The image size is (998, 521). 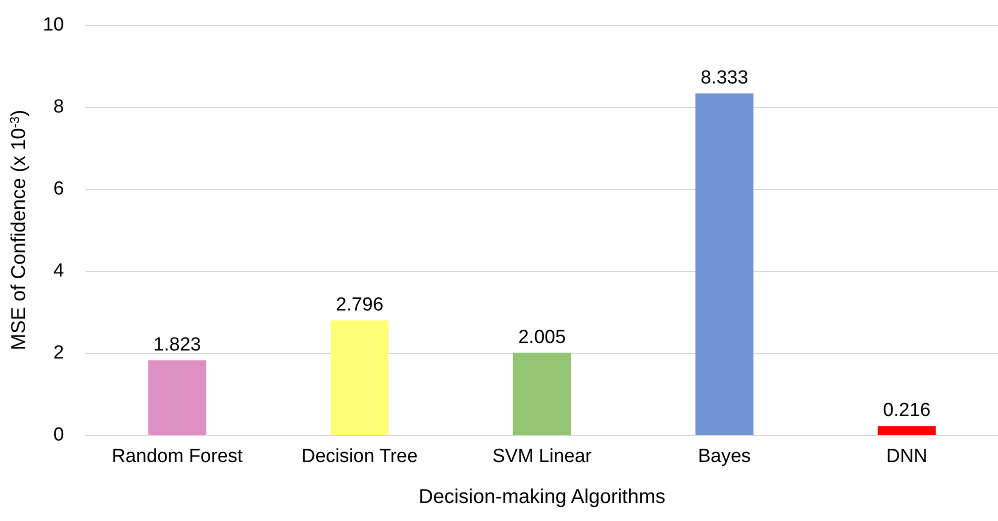 What do you see at coordinates (58, 435) in the screenshot?
I see `y-tick-label: 0` at bounding box center [58, 435].